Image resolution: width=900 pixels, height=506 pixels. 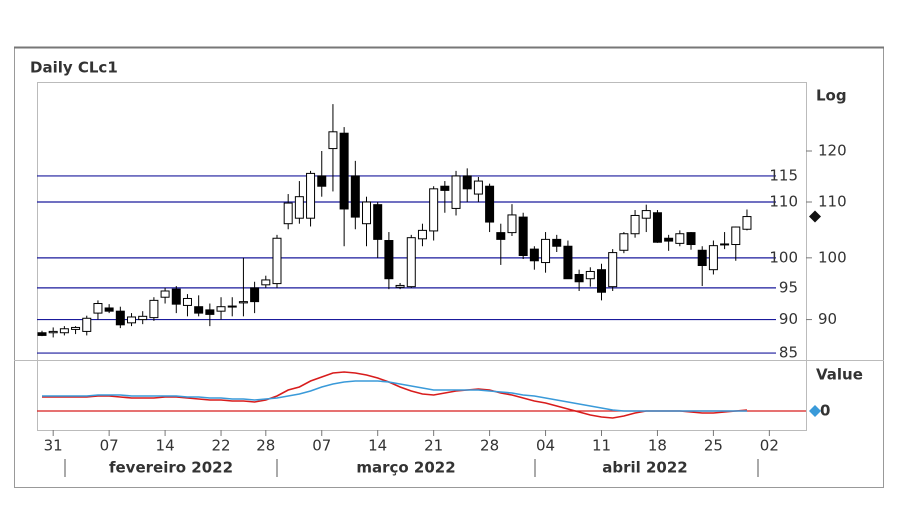 What do you see at coordinates (788, 287) in the screenshot?
I see `level-label: 95` at bounding box center [788, 287].